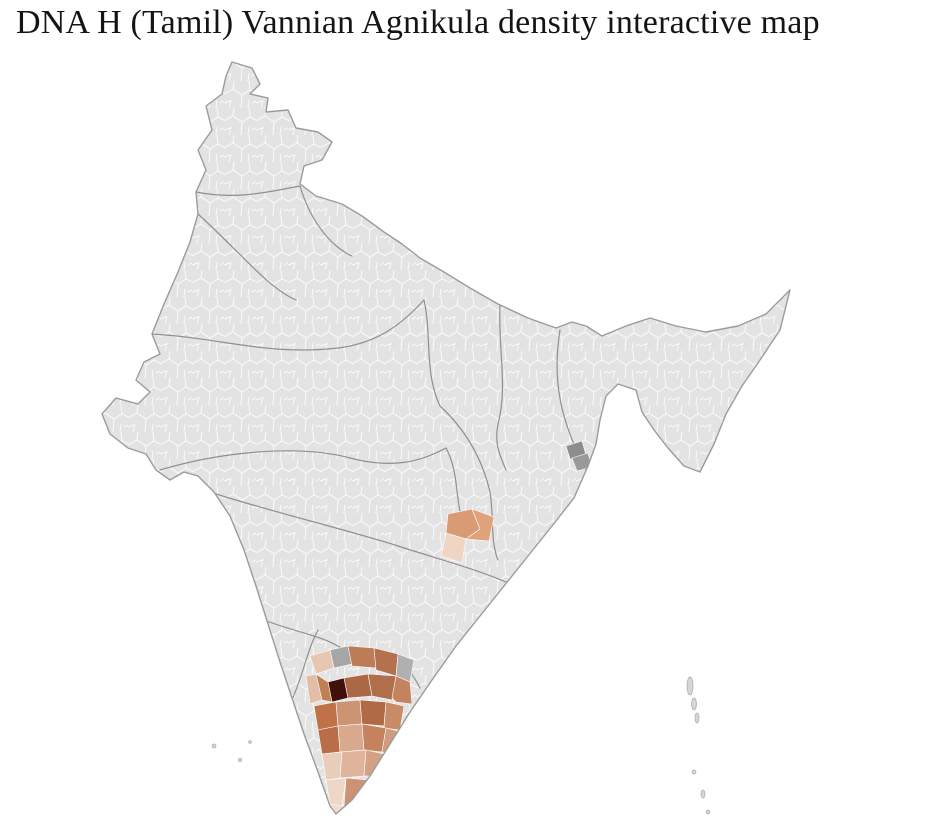 The height and width of the screenshot is (835, 933). What do you see at coordinates (453, 548) in the screenshot?
I see `district-odisha-c` at bounding box center [453, 548].